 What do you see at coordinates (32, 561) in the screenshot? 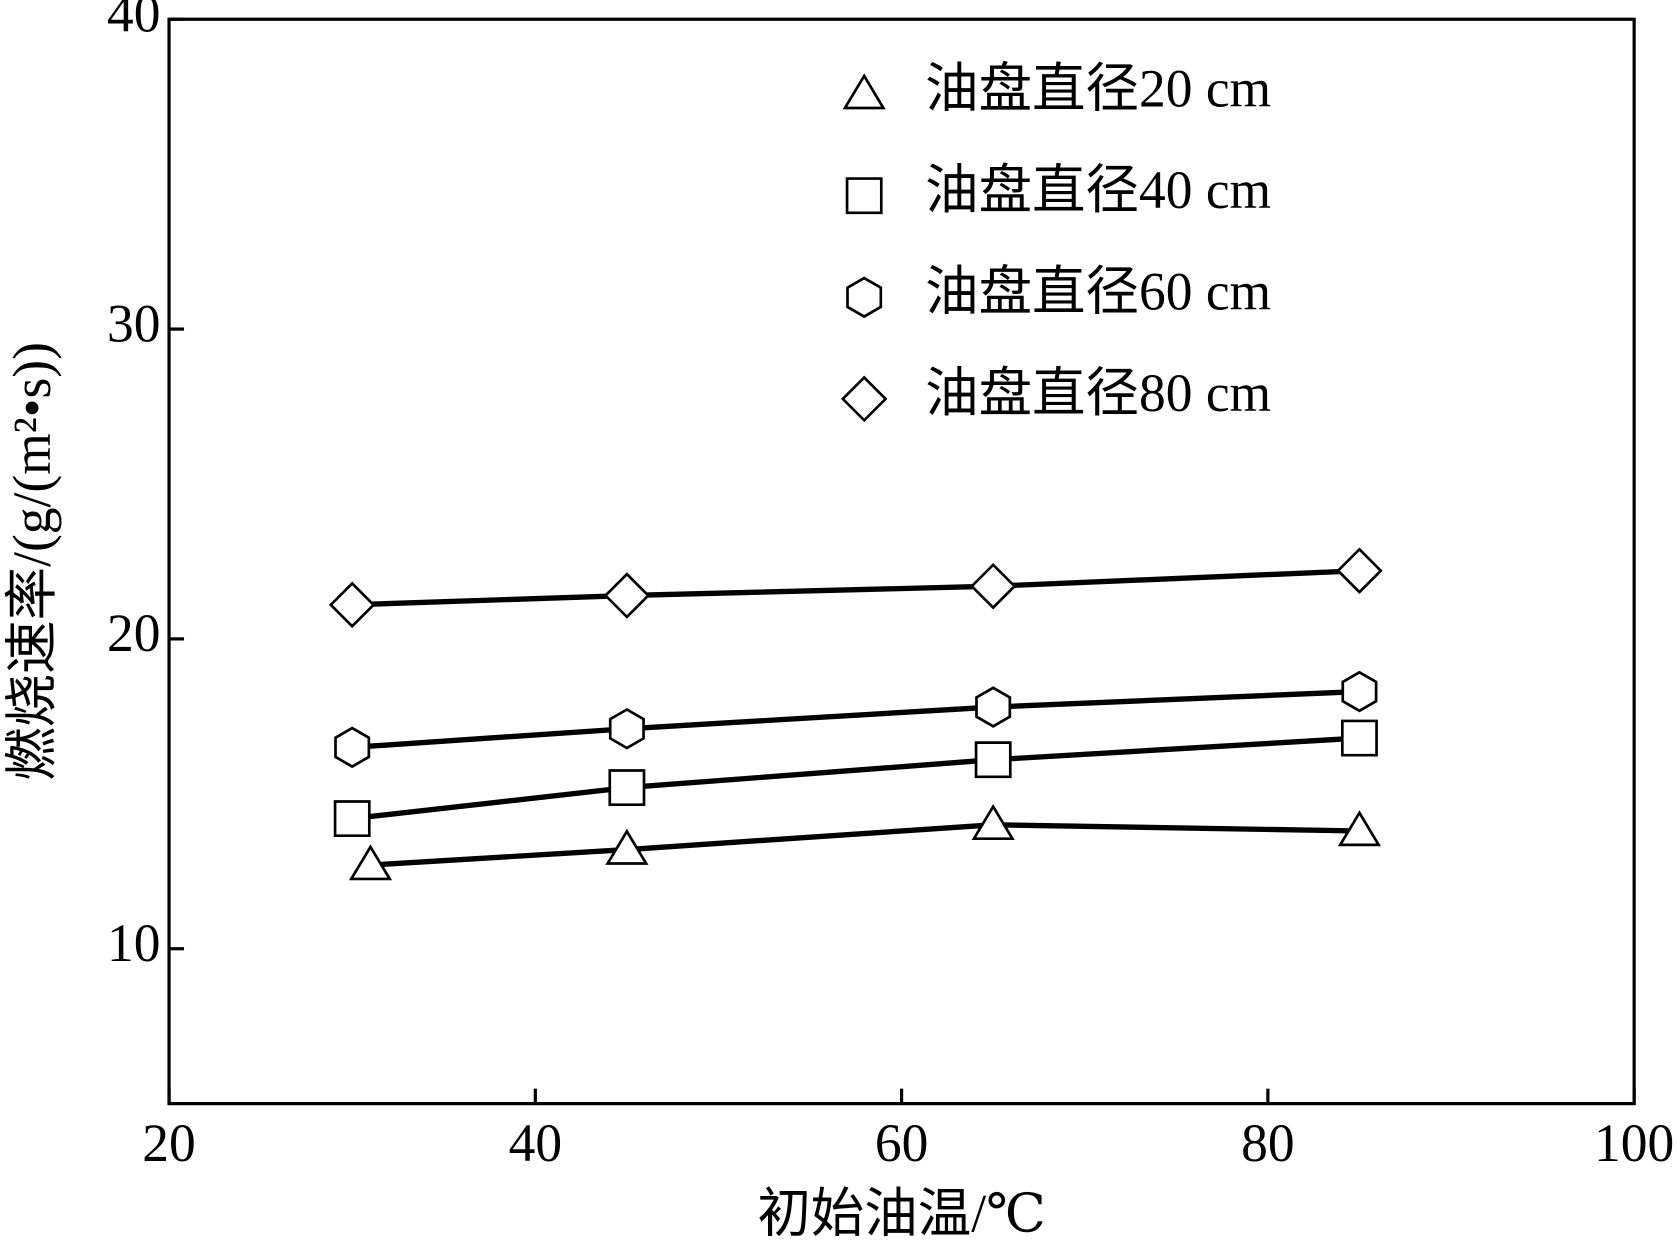
I see `y-axis-label: 燃烧速率/(g/(m²•s))` at bounding box center [32, 561].